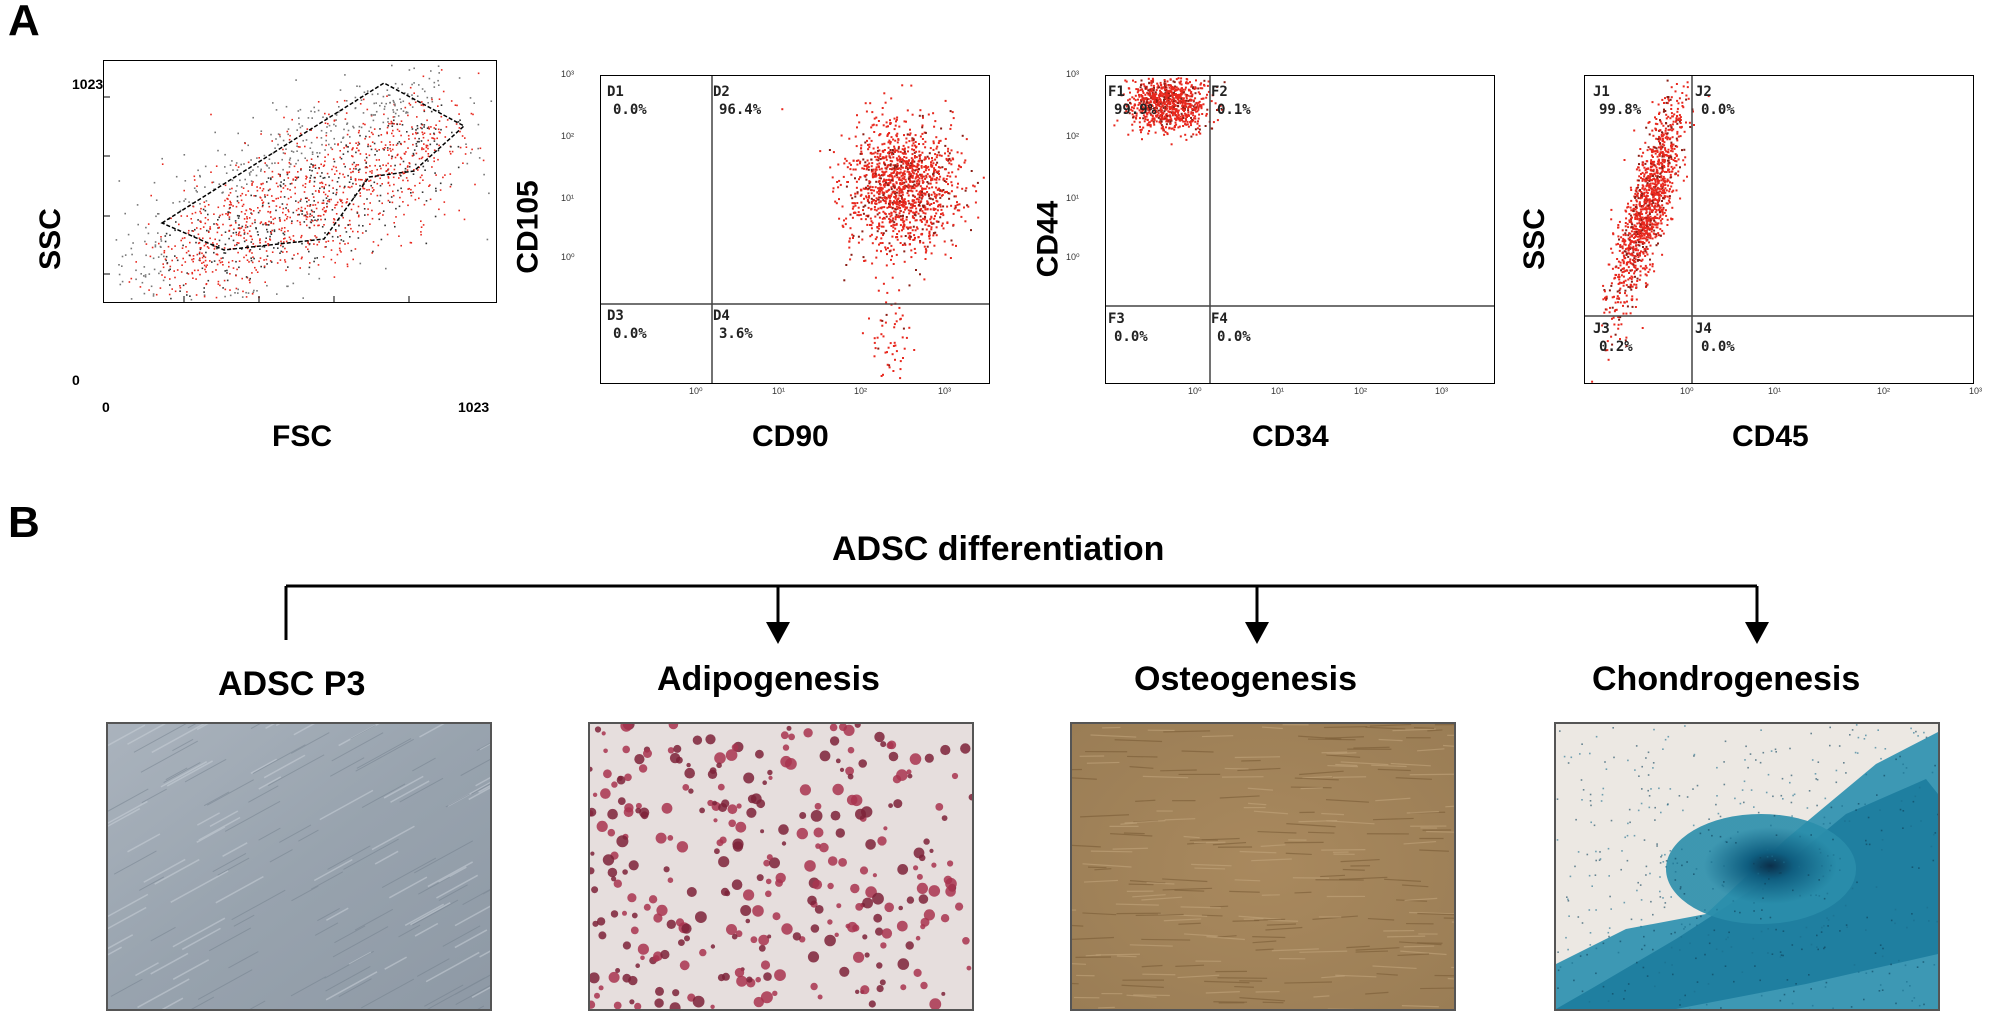  Describe the element at coordinates (1718, 110) in the screenshot. I see `quadrant-percent-j2: 0.0%` at that location.